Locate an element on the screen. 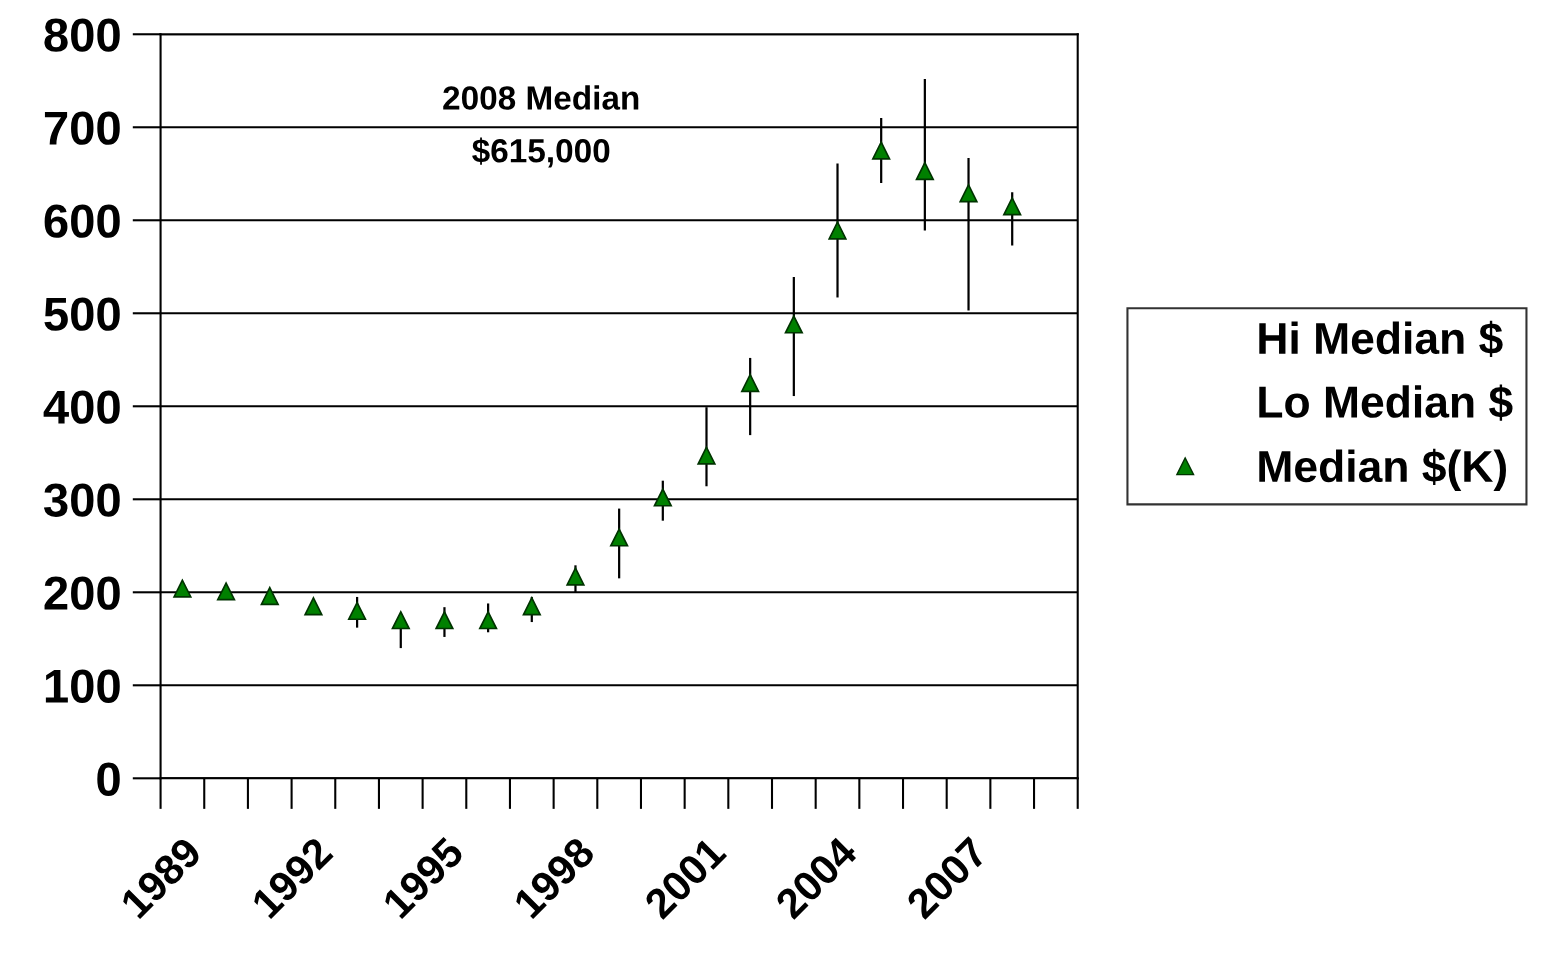  legend-label: Median $(K) is located at coordinates (1382, 470).